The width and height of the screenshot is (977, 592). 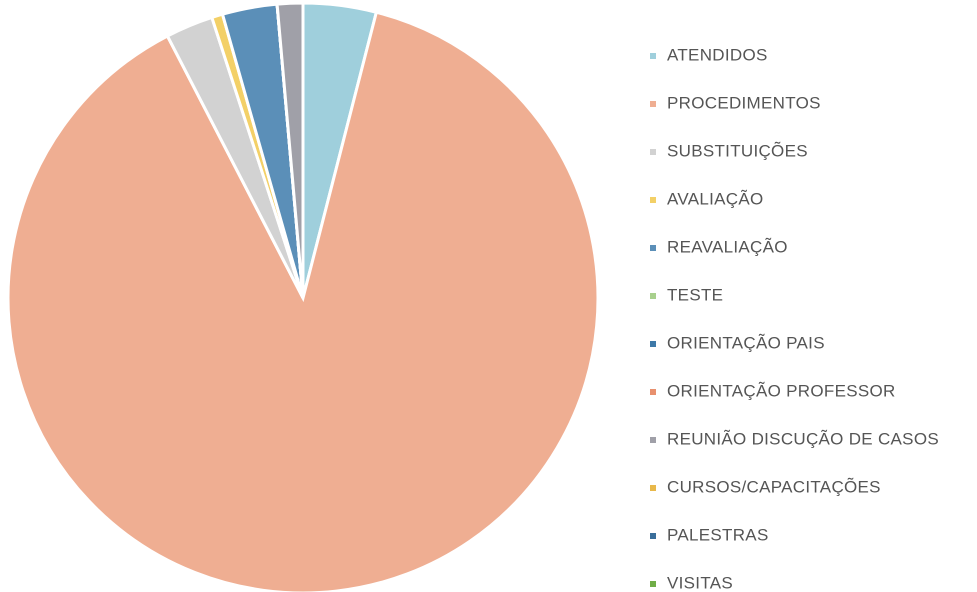 I want to click on legend-label: ORIENTAÇÃO PROFESSOR, so click(x=781, y=390).